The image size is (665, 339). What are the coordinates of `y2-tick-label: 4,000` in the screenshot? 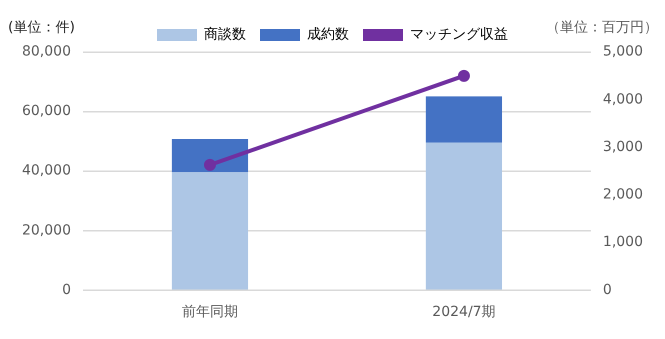 It's located at (623, 99).